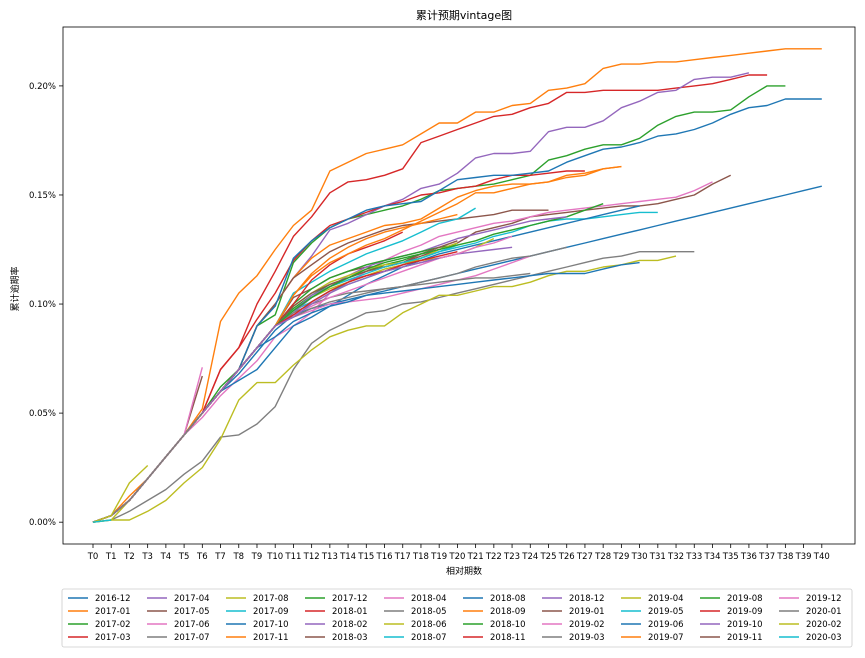 This screenshot has height=658, width=865. I want to click on legend-label: 2018-03, so click(350, 638).